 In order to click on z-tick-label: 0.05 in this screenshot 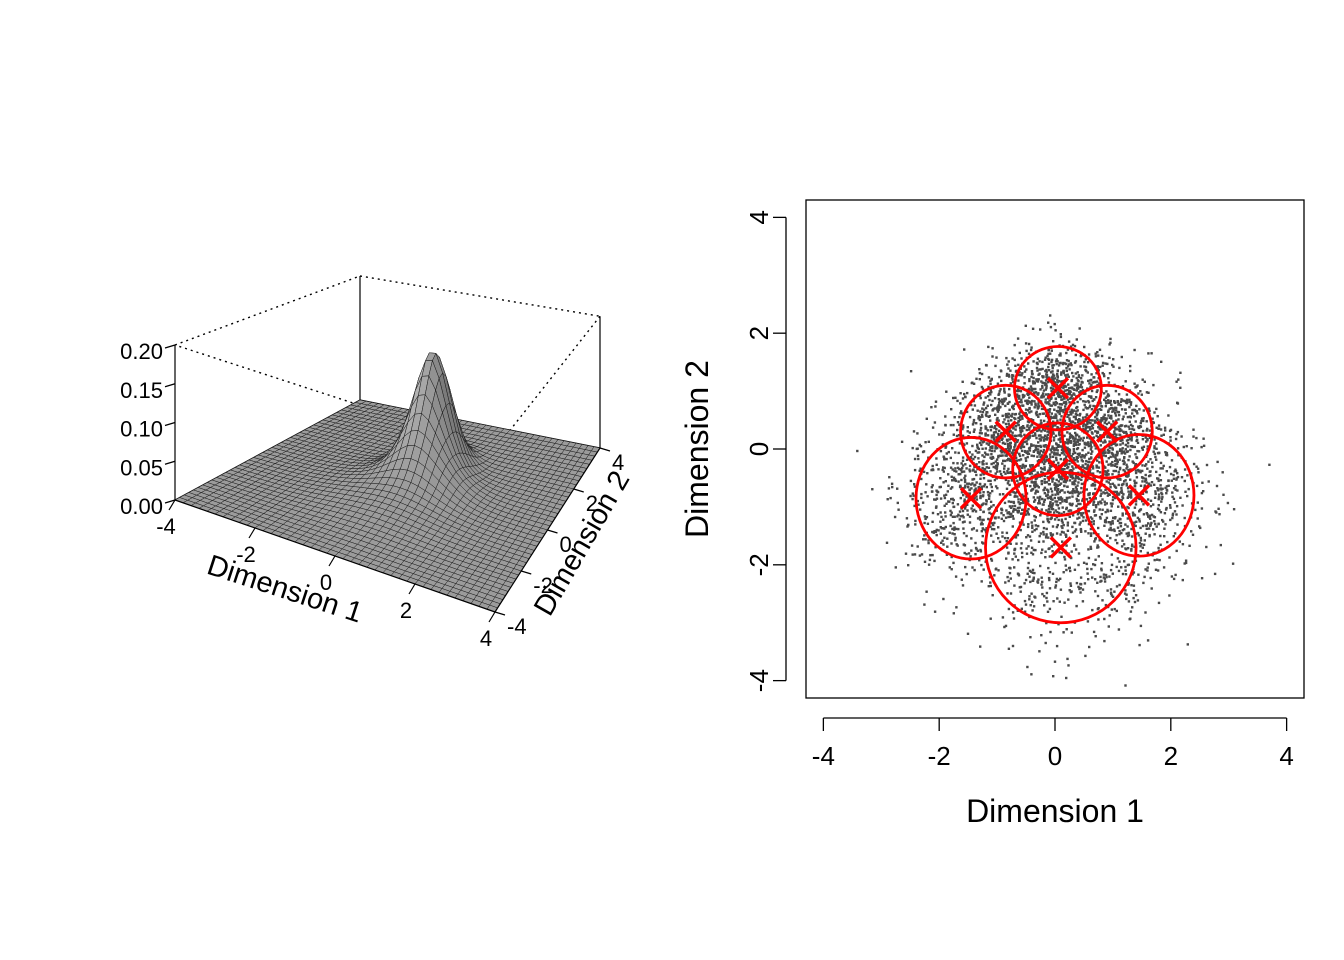, I will do `click(141, 467)`.